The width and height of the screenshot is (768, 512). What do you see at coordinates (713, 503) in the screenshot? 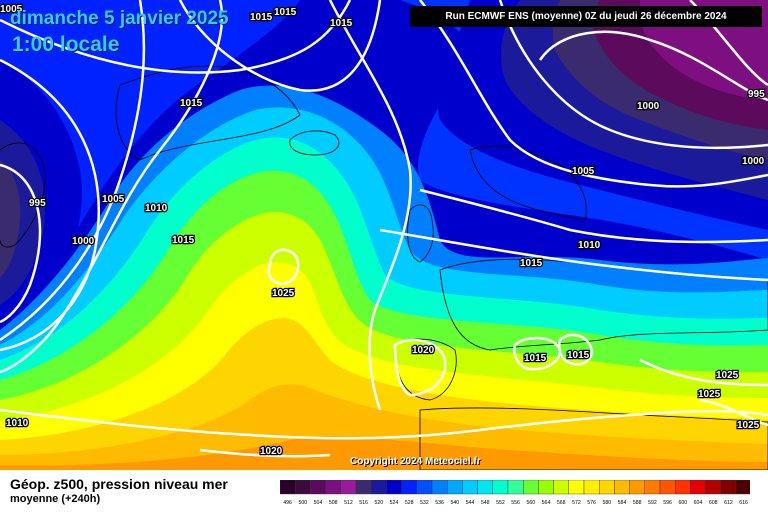
I see `scale-label: 608` at bounding box center [713, 503].